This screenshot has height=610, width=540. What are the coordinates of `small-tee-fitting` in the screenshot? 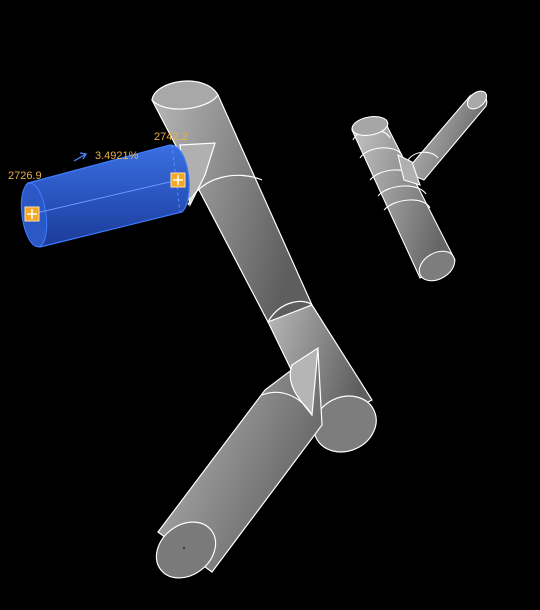 It's located at (409, 169).